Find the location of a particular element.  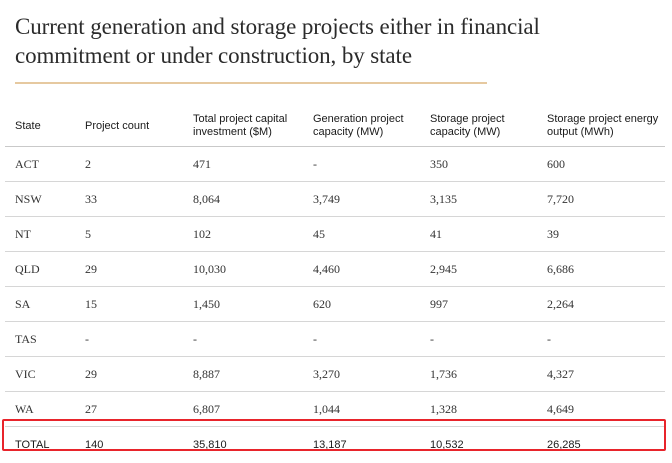

table-row: ACT 2 471 - 350 600 is located at coordinates (335, 164).